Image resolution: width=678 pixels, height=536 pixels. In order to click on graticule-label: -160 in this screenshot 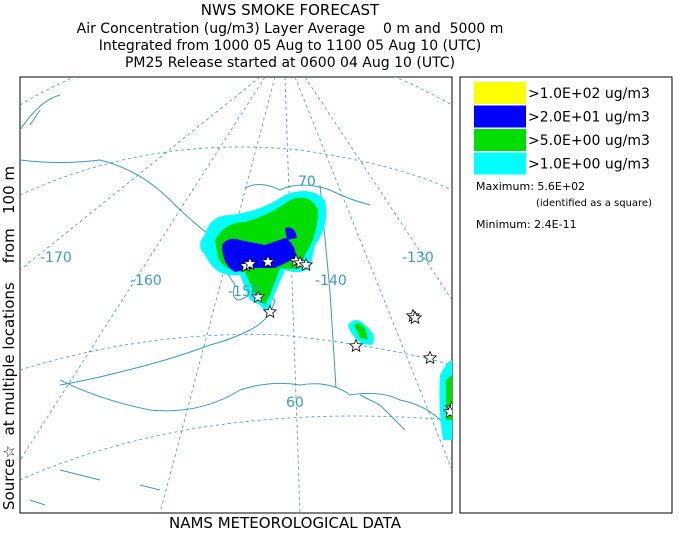, I will do `click(146, 281)`.